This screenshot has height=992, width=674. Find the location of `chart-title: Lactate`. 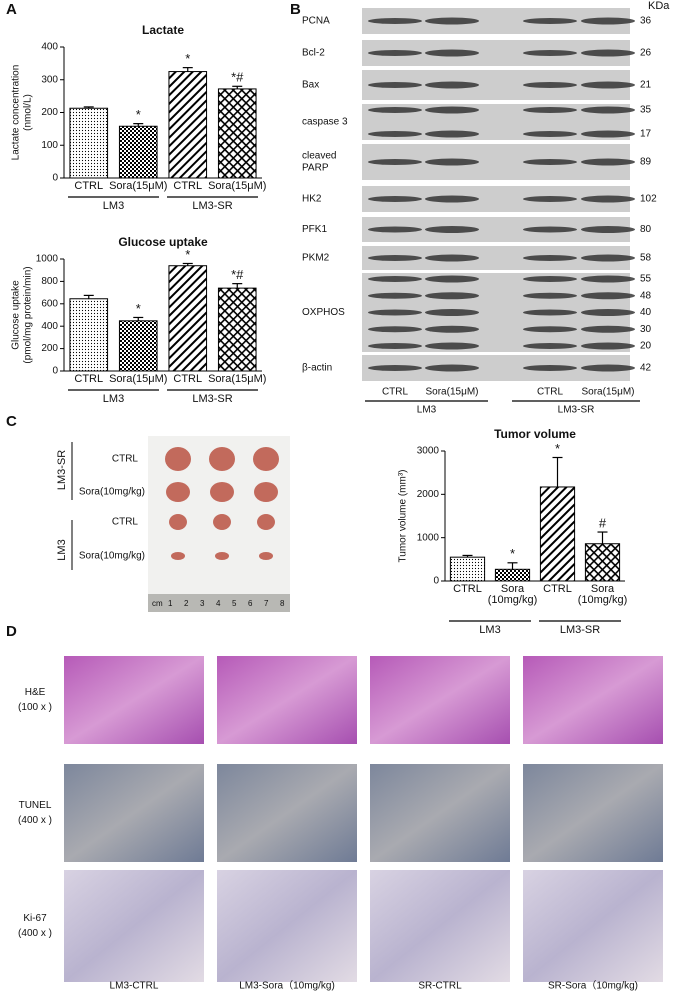

chart-title: Lactate is located at coordinates (163, 30).